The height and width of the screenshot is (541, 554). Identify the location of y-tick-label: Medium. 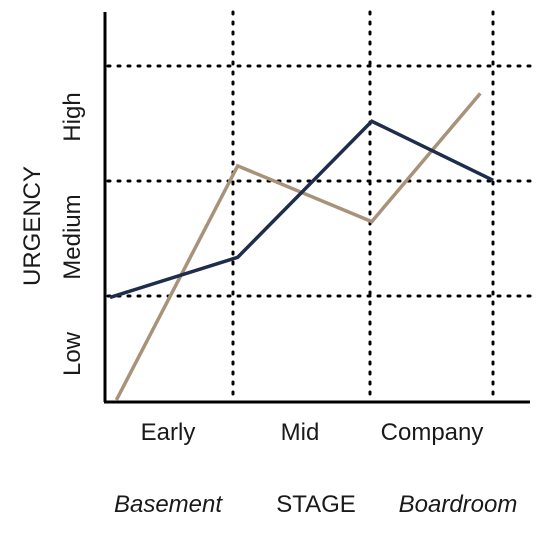
(72, 236).